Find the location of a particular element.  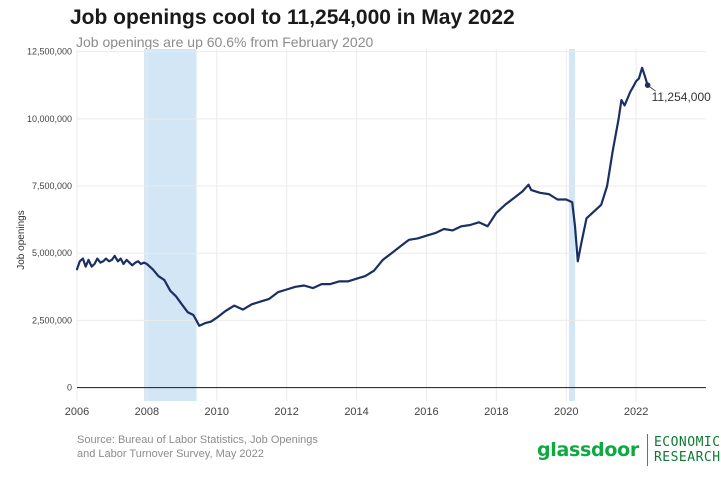

source-line-2: and Labor Turnover Survey, May 2022 is located at coordinates (170, 454).